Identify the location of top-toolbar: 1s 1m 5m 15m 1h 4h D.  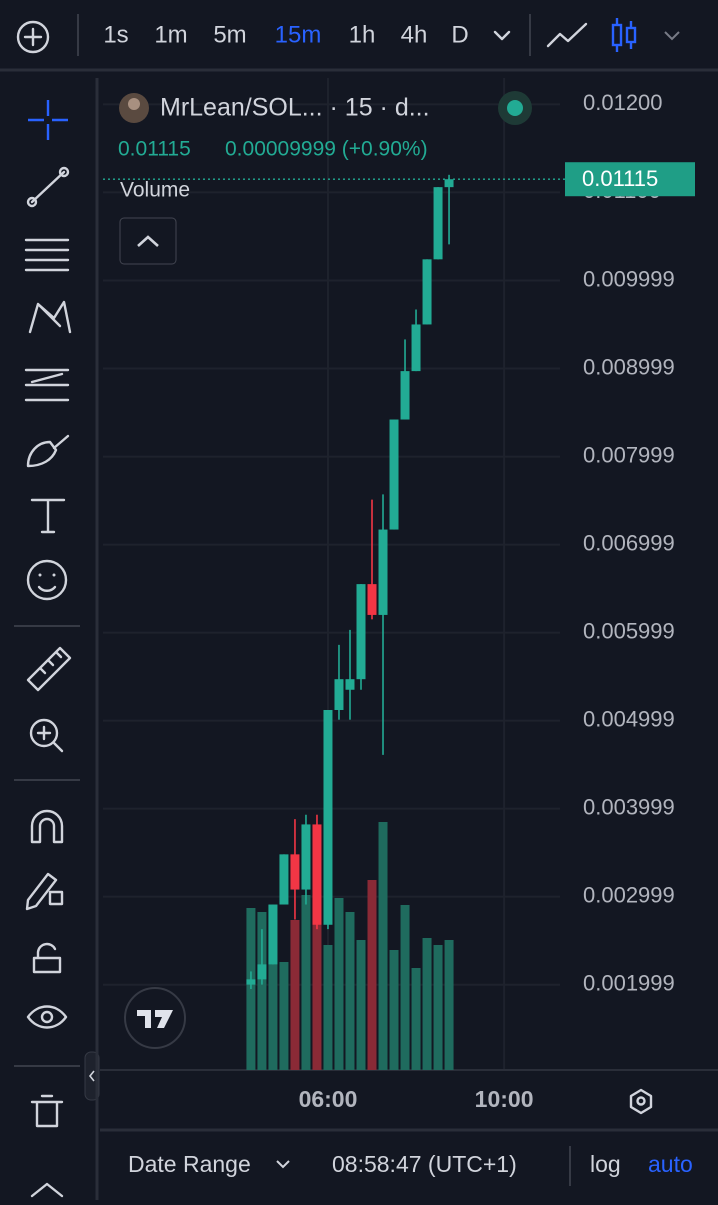
(359, 43).